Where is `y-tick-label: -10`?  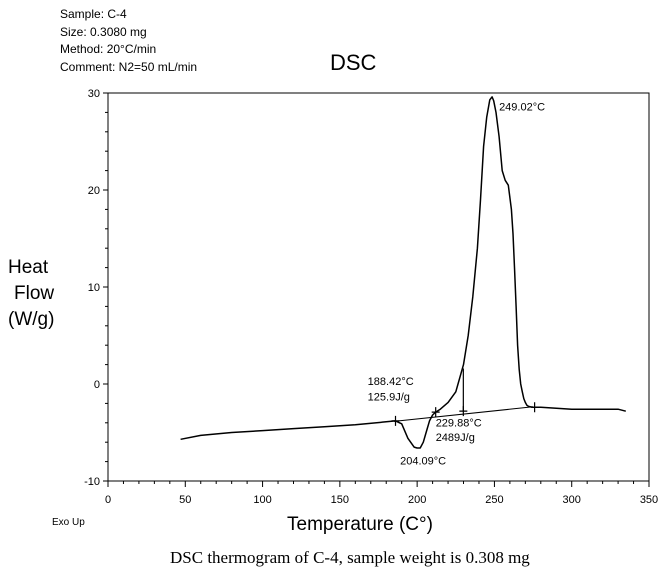
y-tick-label: -10 is located at coordinates (92, 482).